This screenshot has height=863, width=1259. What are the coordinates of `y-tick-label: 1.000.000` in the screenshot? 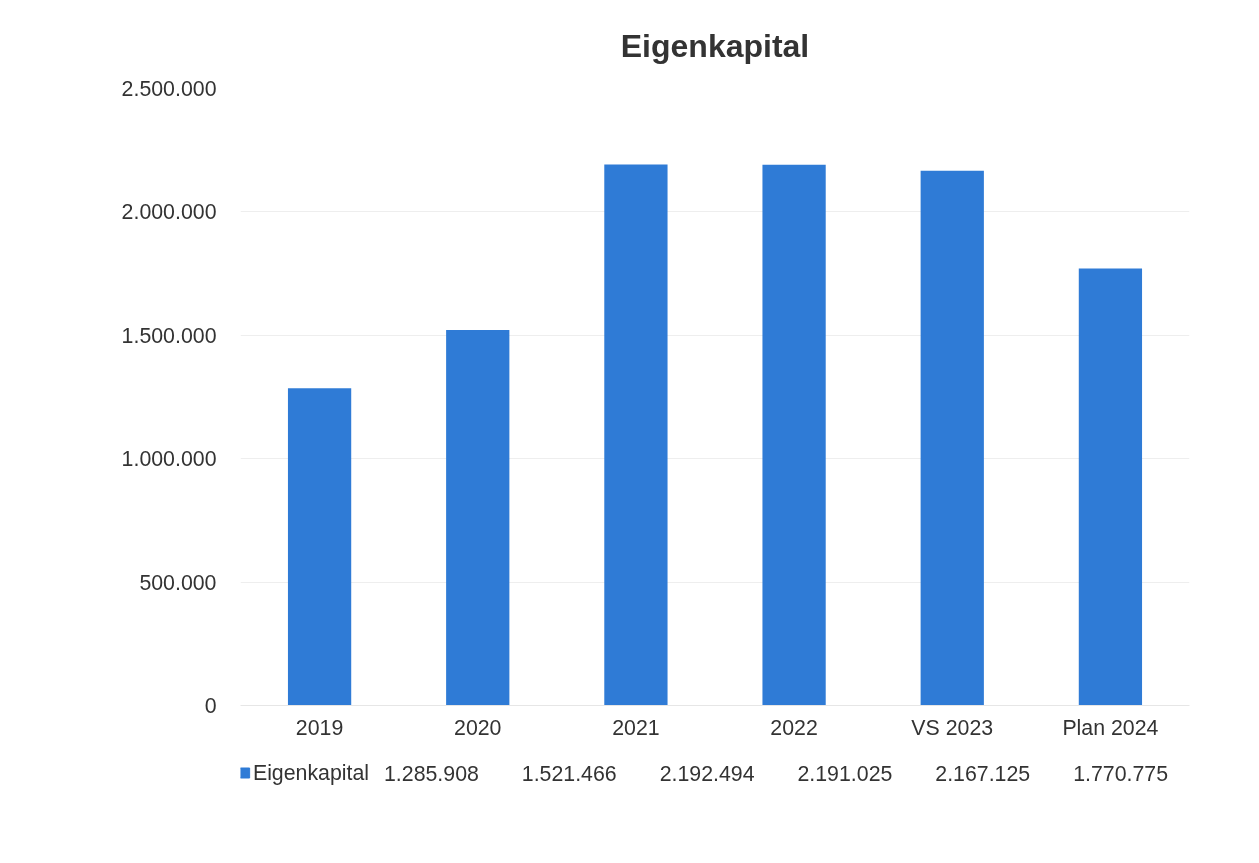 It's located at (169, 459).